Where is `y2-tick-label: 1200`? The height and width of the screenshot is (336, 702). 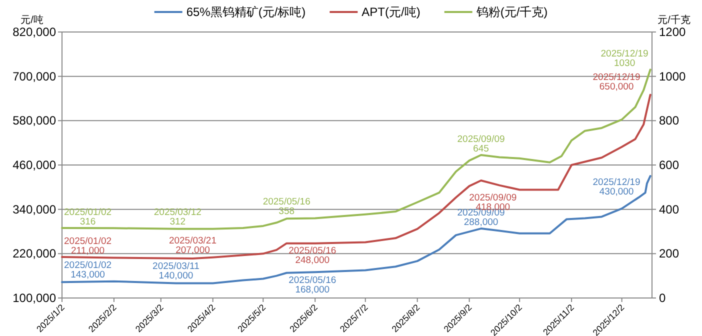
y2-tick-label: 1200 is located at coordinates (672, 32).